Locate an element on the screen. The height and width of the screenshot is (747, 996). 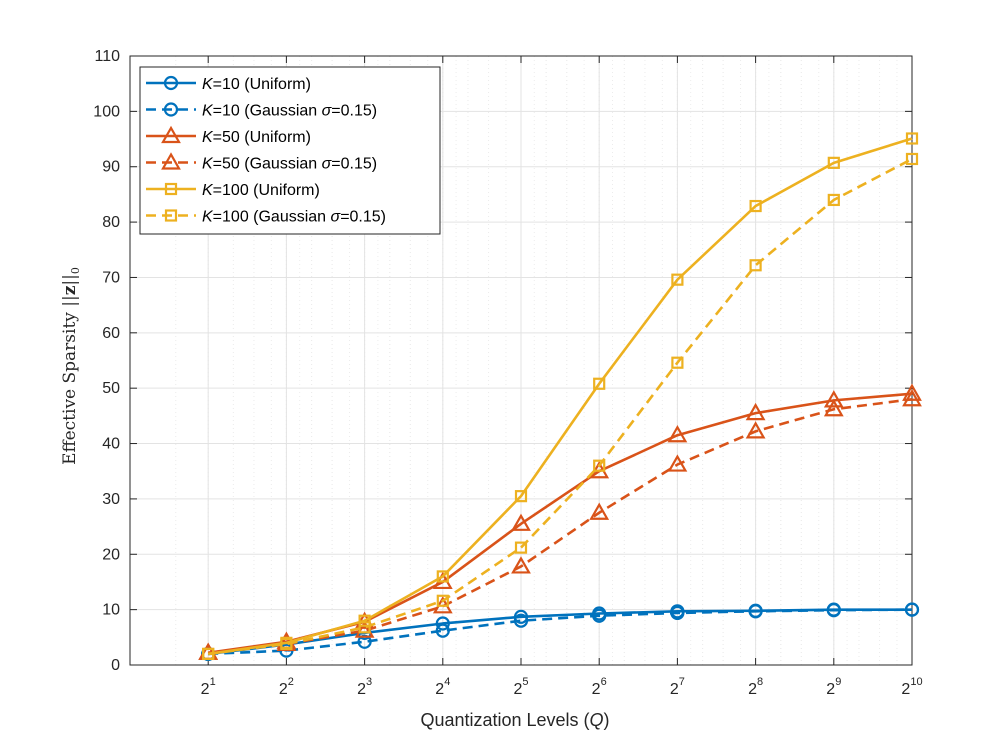
legend-item: K=50 (Uniform) is located at coordinates (228, 135).